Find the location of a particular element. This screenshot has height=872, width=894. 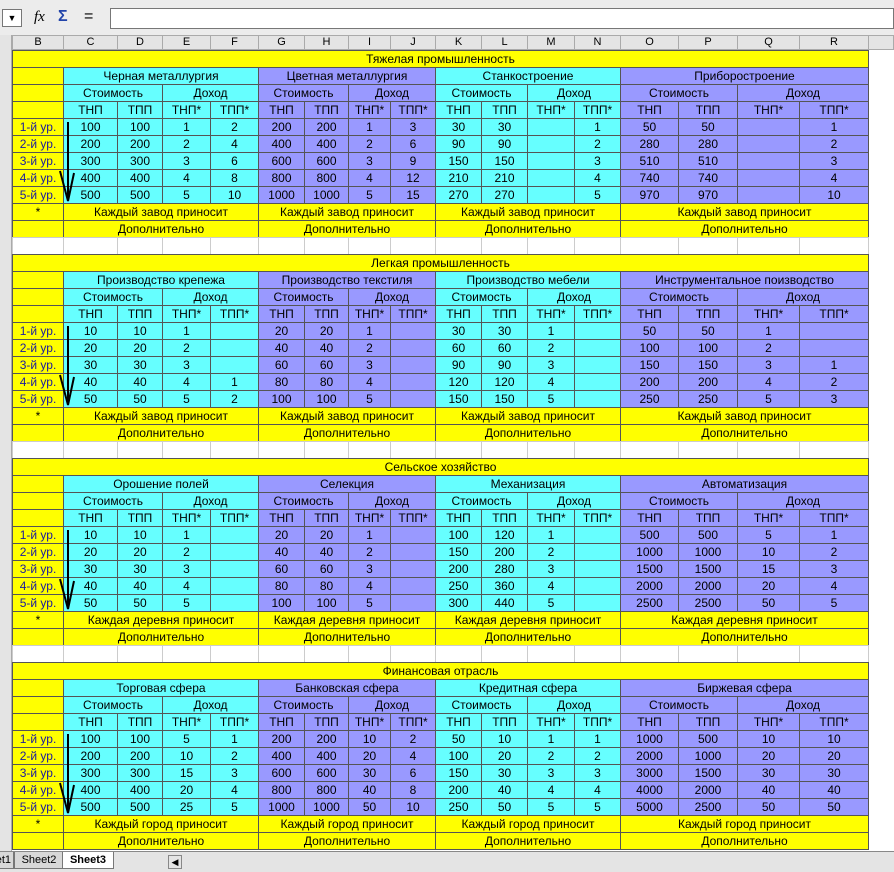

column-header: R is located at coordinates (834, 42).